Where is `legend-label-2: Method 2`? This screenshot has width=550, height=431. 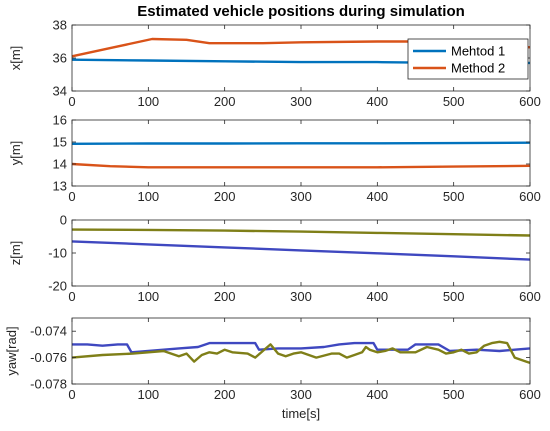
legend-label-2: Method 2 is located at coordinates (478, 68).